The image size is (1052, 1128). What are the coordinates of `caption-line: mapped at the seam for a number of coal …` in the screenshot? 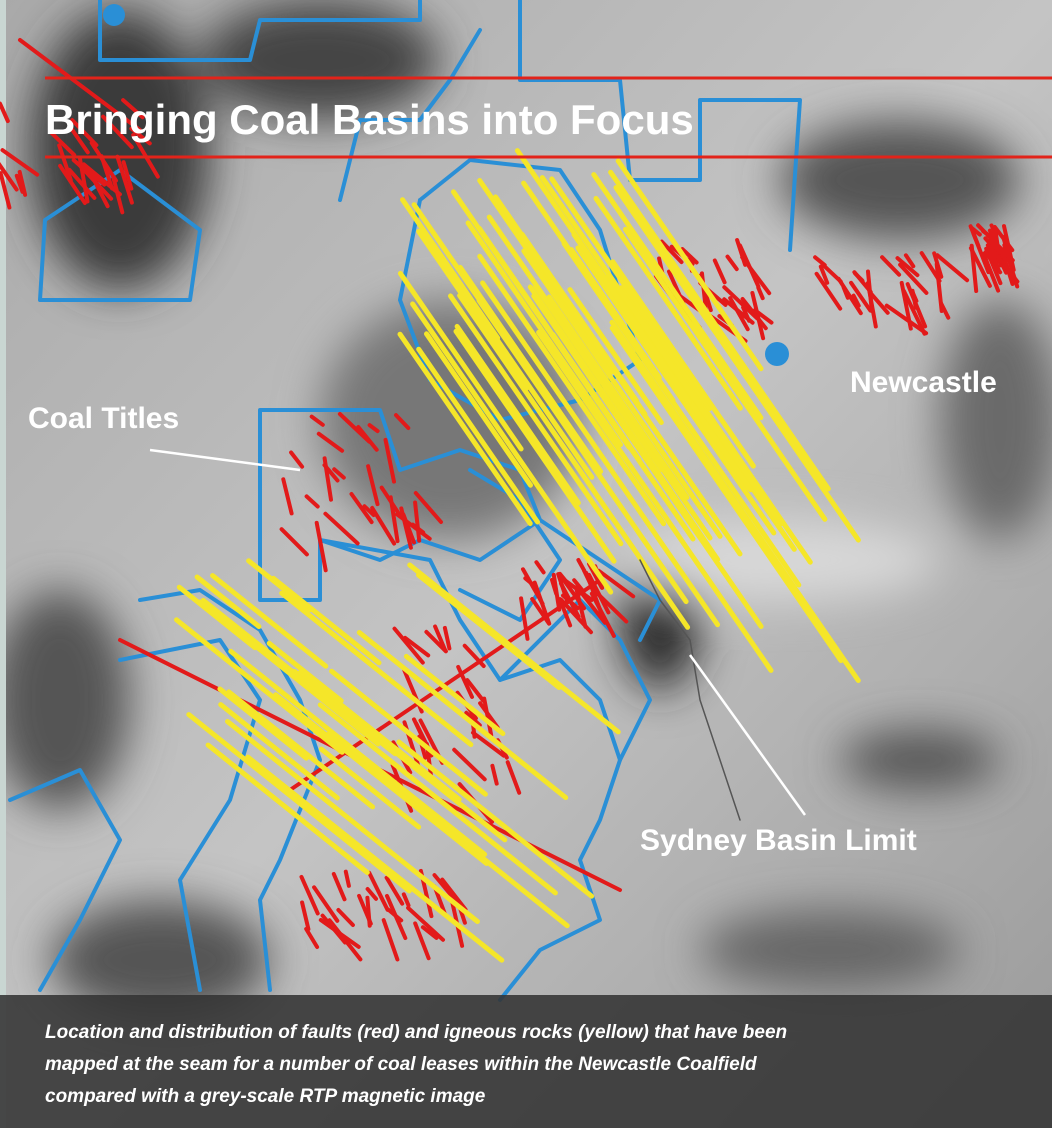 It's located at (401, 1064).